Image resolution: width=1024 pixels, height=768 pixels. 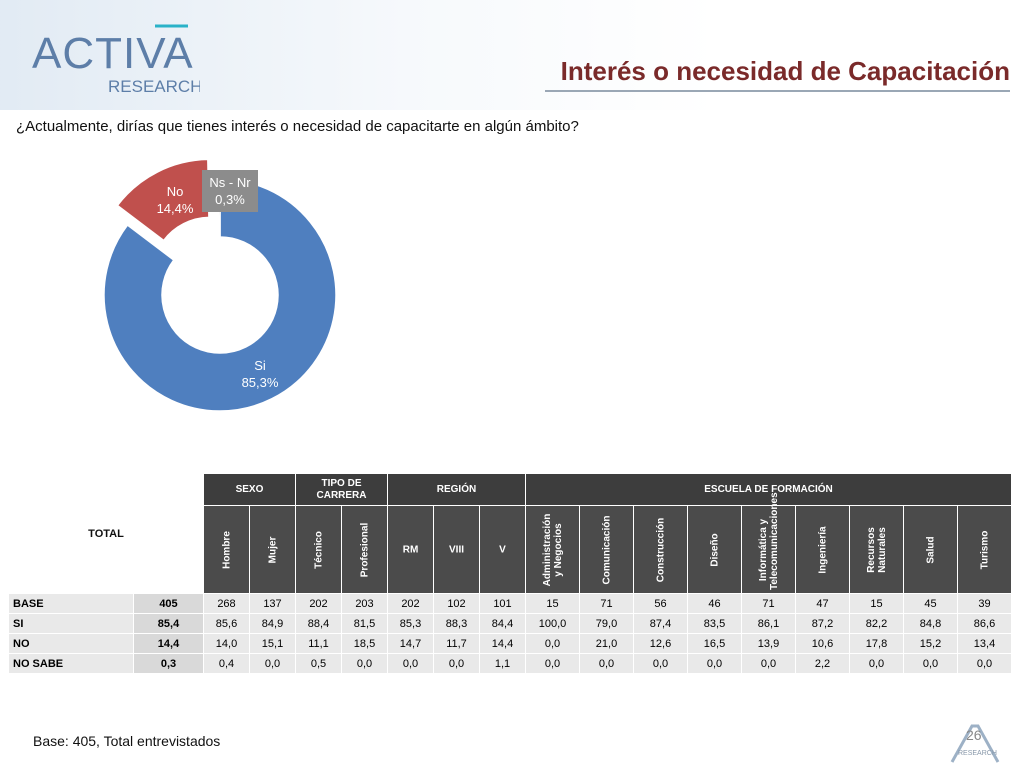 I want to click on table-cell: 84,9, so click(x=272, y=623).